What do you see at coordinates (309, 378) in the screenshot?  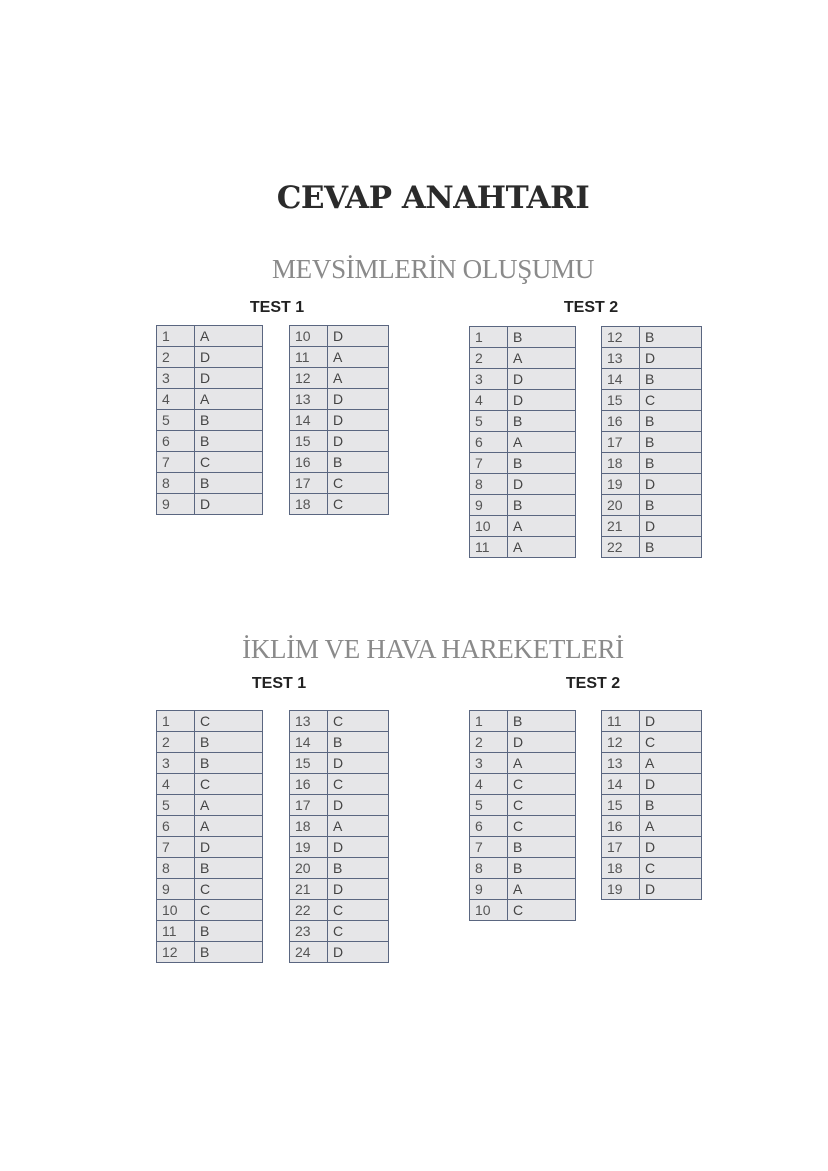 I see `question-number: 12` at bounding box center [309, 378].